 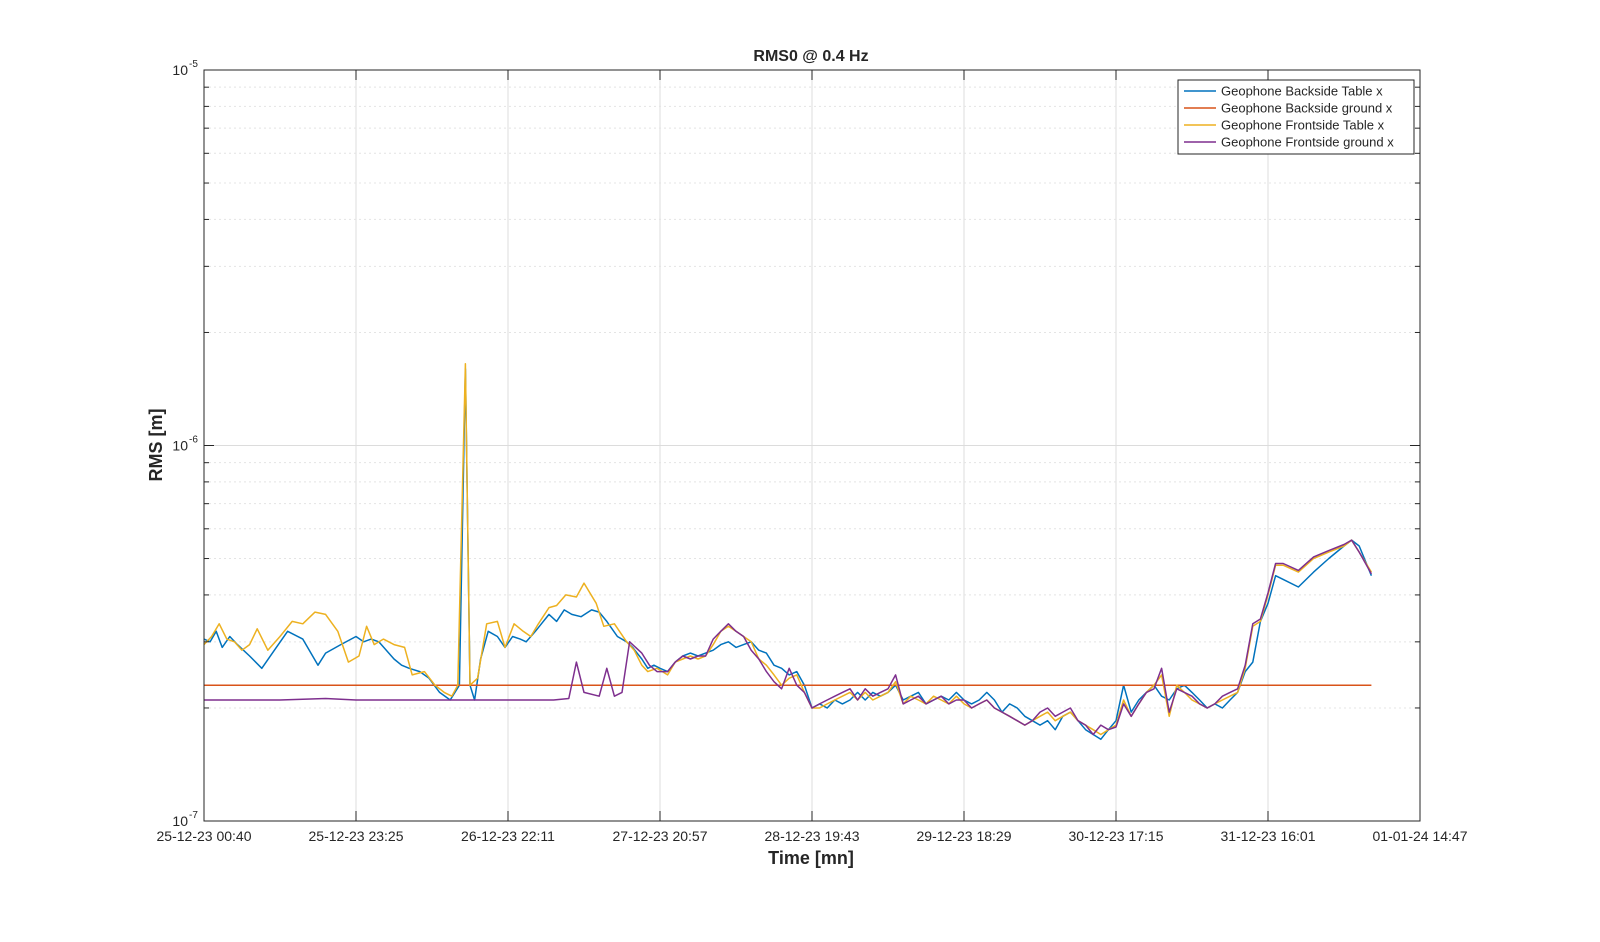 I want to click on x-tick-label: 27-12-23 20:57, so click(x=660, y=836).